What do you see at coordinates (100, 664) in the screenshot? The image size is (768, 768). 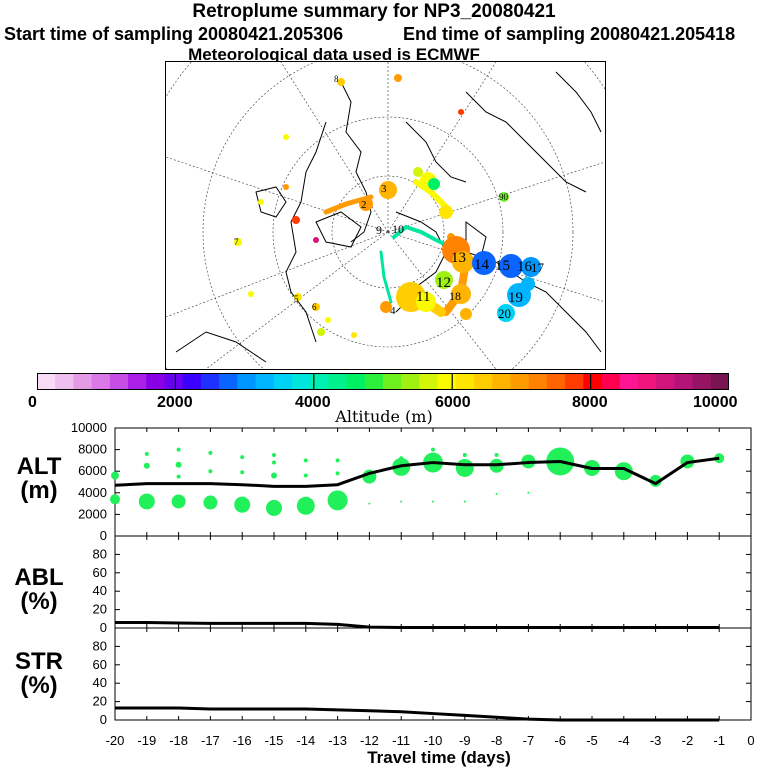 I see `str-y-tick-label: 60` at bounding box center [100, 664].